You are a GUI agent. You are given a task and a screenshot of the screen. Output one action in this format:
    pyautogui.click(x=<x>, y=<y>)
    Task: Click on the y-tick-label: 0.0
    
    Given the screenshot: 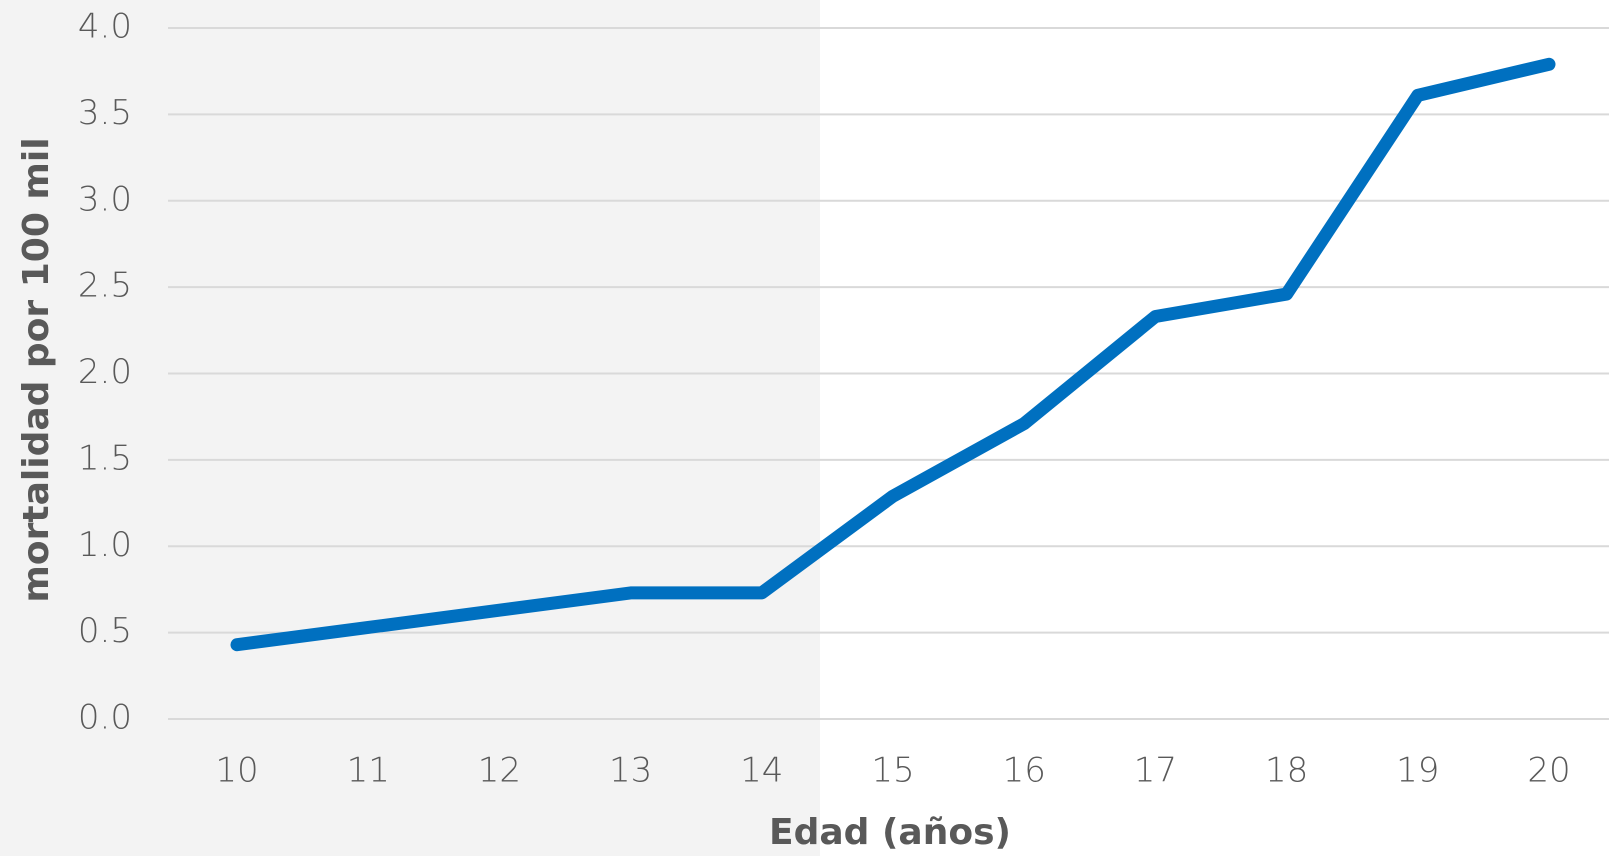 What is the action you would take?
    pyautogui.click(x=105, y=718)
    